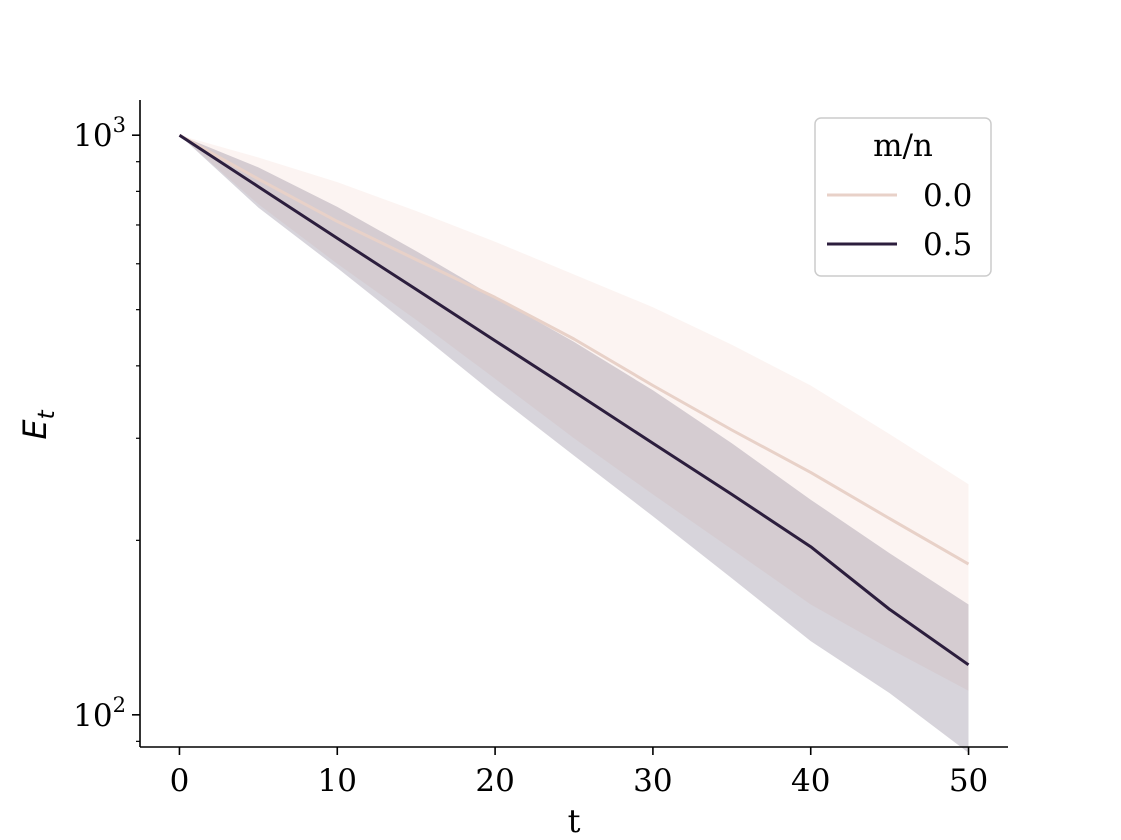  I want to click on y-minor-ticks, so click(138, 451).